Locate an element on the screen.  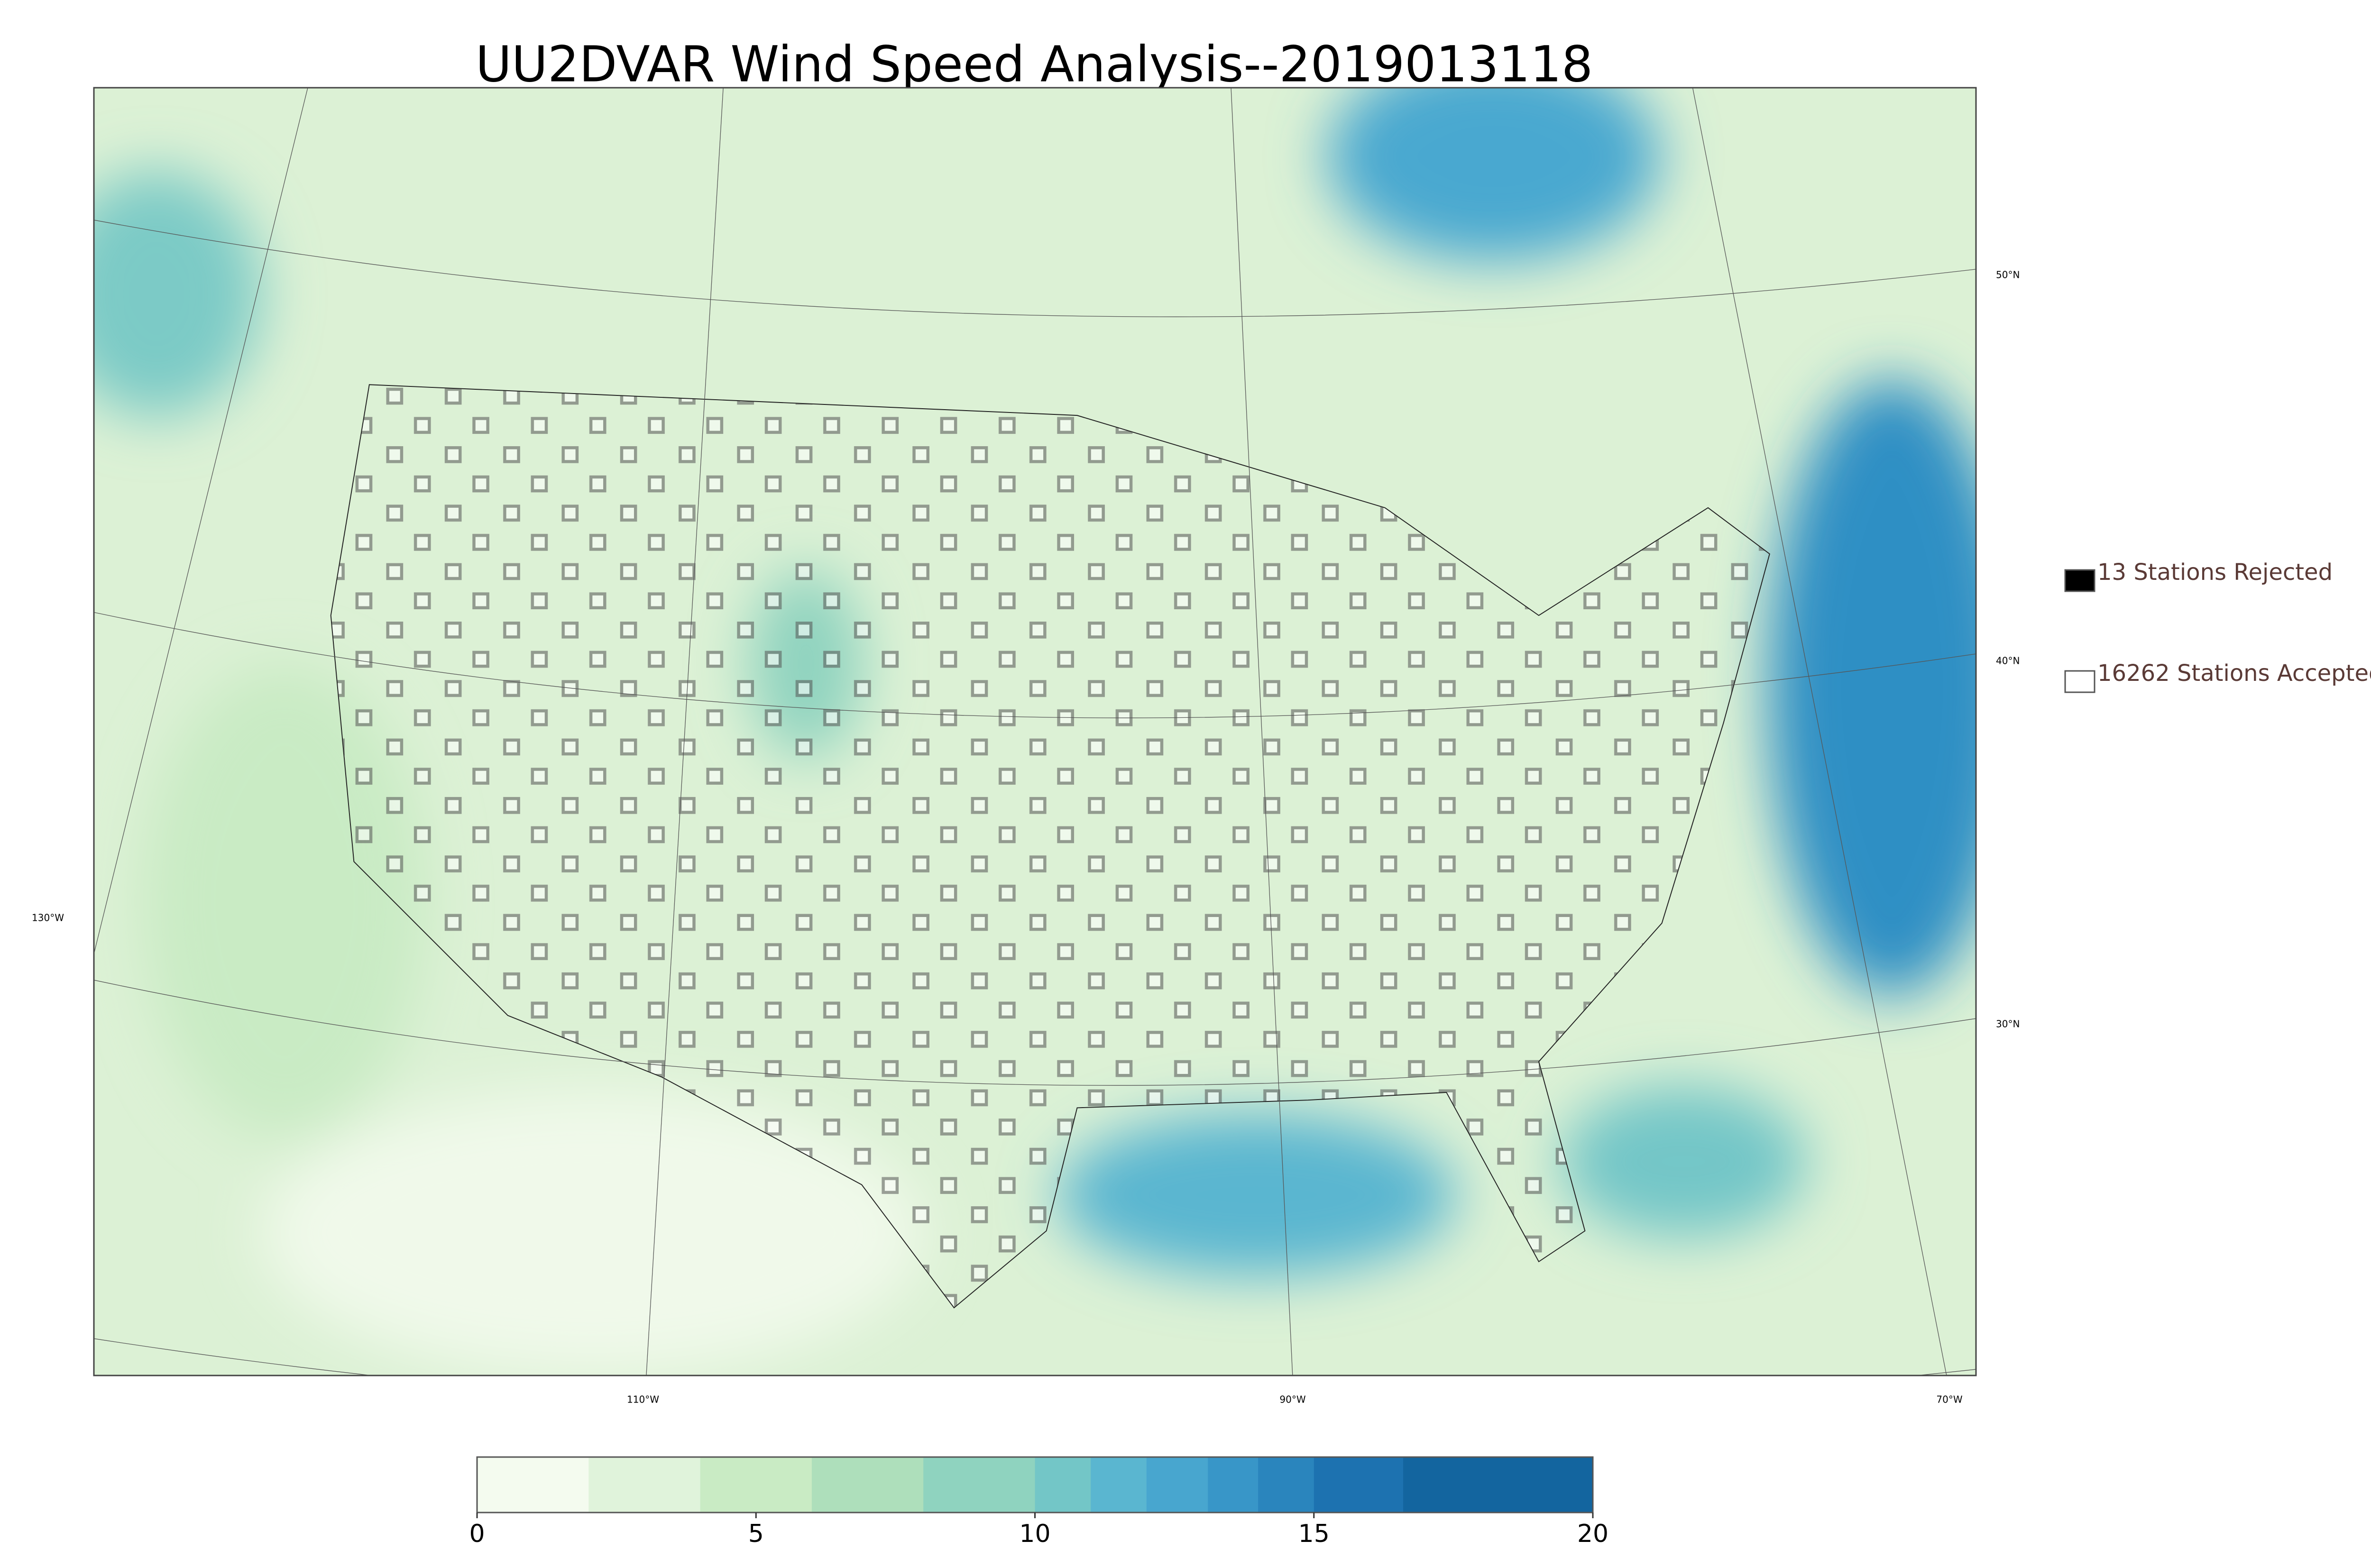
legend-label: 16262 Stations Accepted is located at coordinates (2234, 673).